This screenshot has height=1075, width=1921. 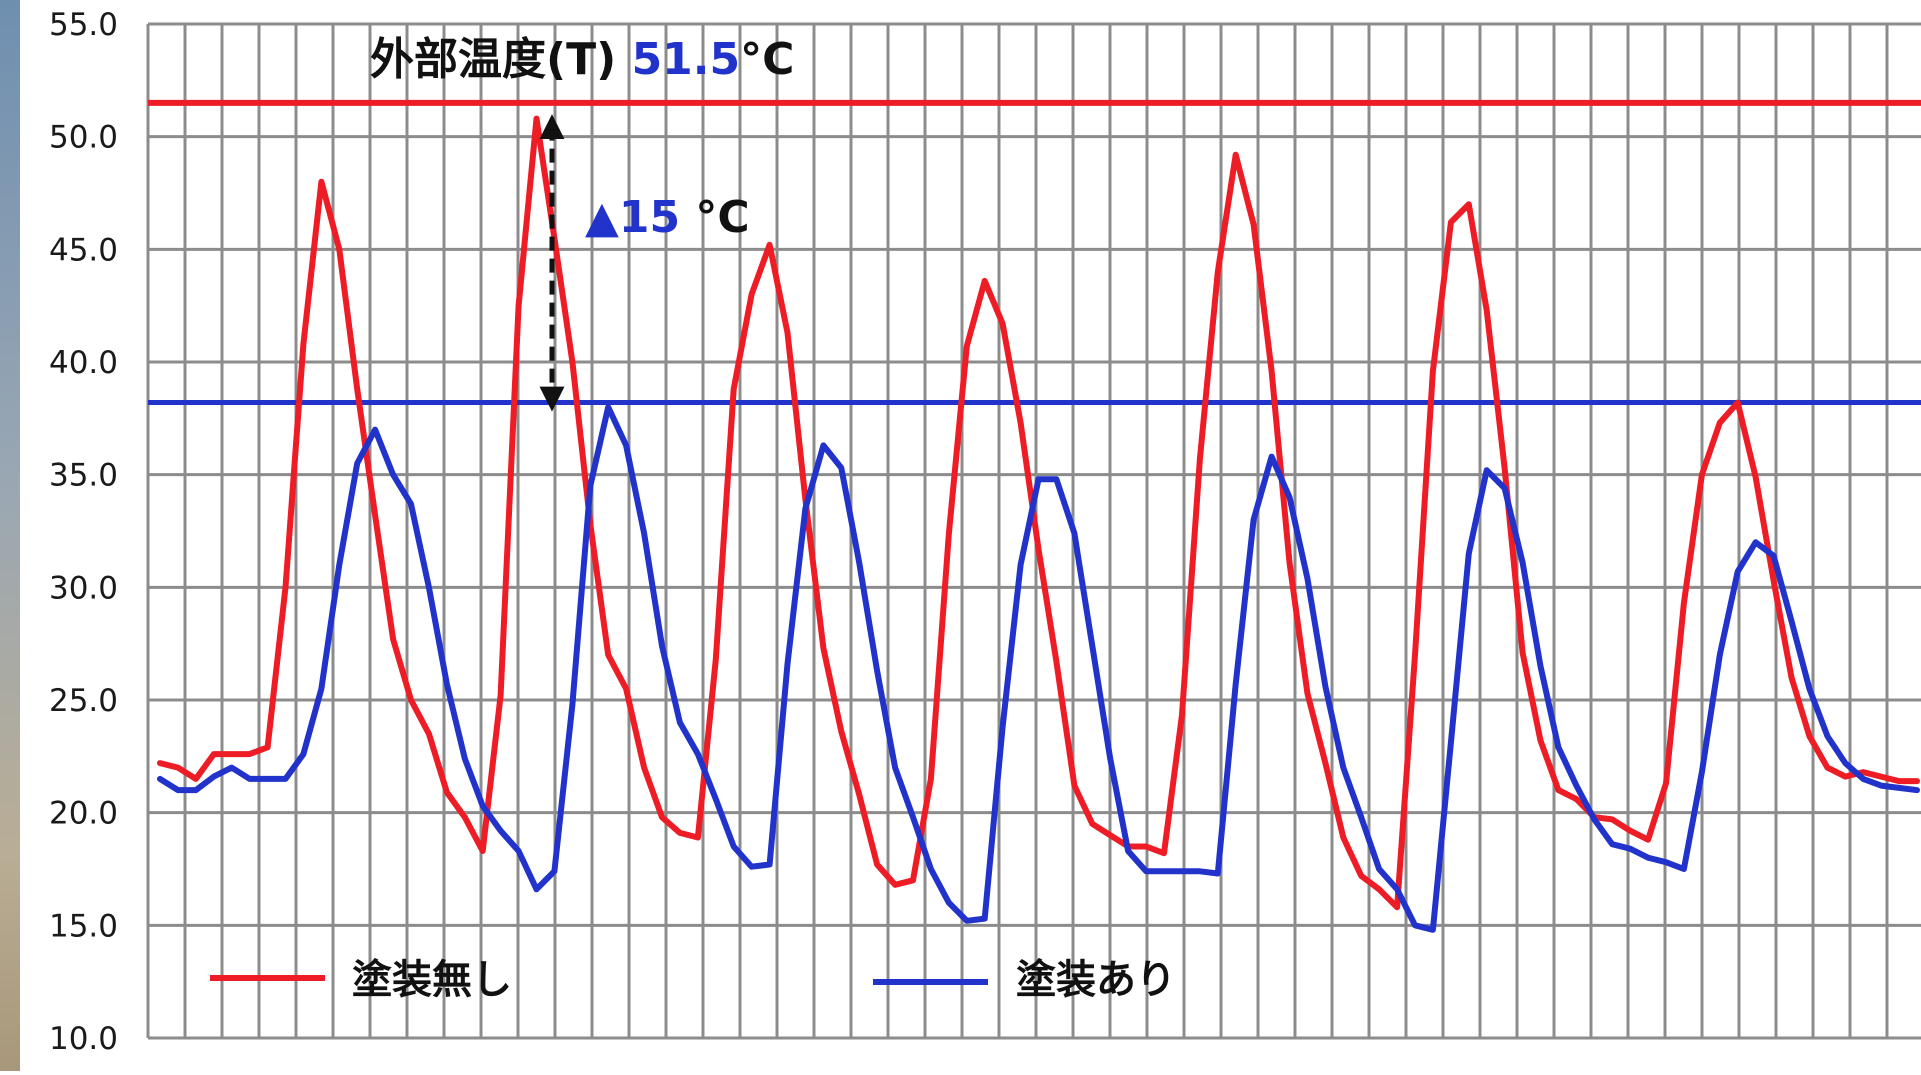 What do you see at coordinates (602, 217) in the screenshot?
I see `difference-marker: ▲` at bounding box center [602, 217].